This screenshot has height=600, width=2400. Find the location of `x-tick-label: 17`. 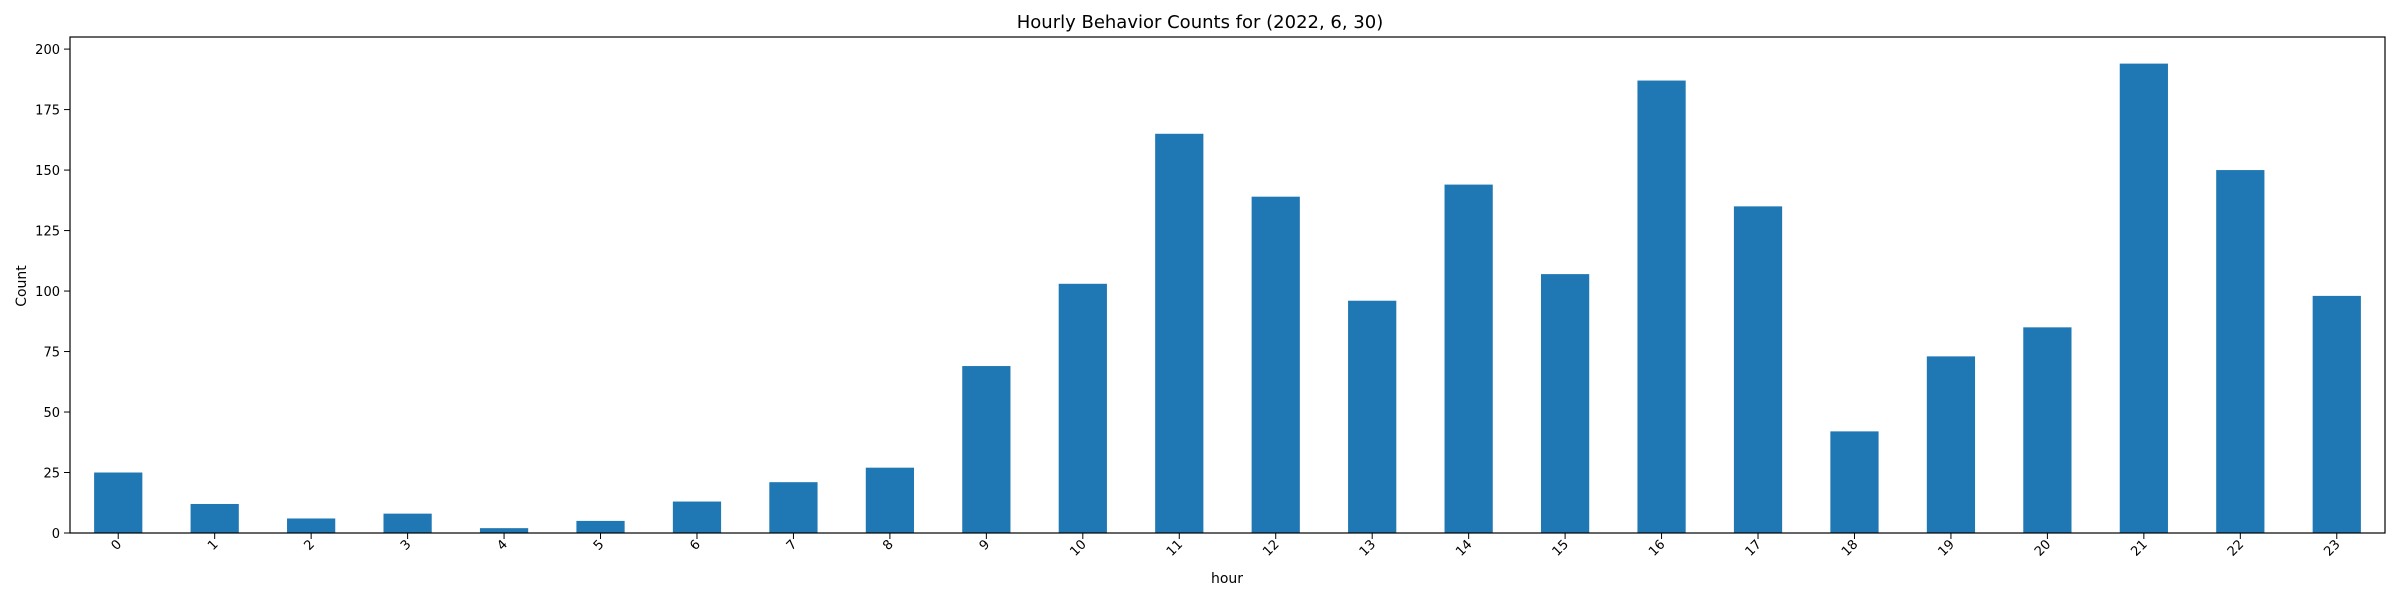

x-tick-label: 17 is located at coordinates (1754, 548).